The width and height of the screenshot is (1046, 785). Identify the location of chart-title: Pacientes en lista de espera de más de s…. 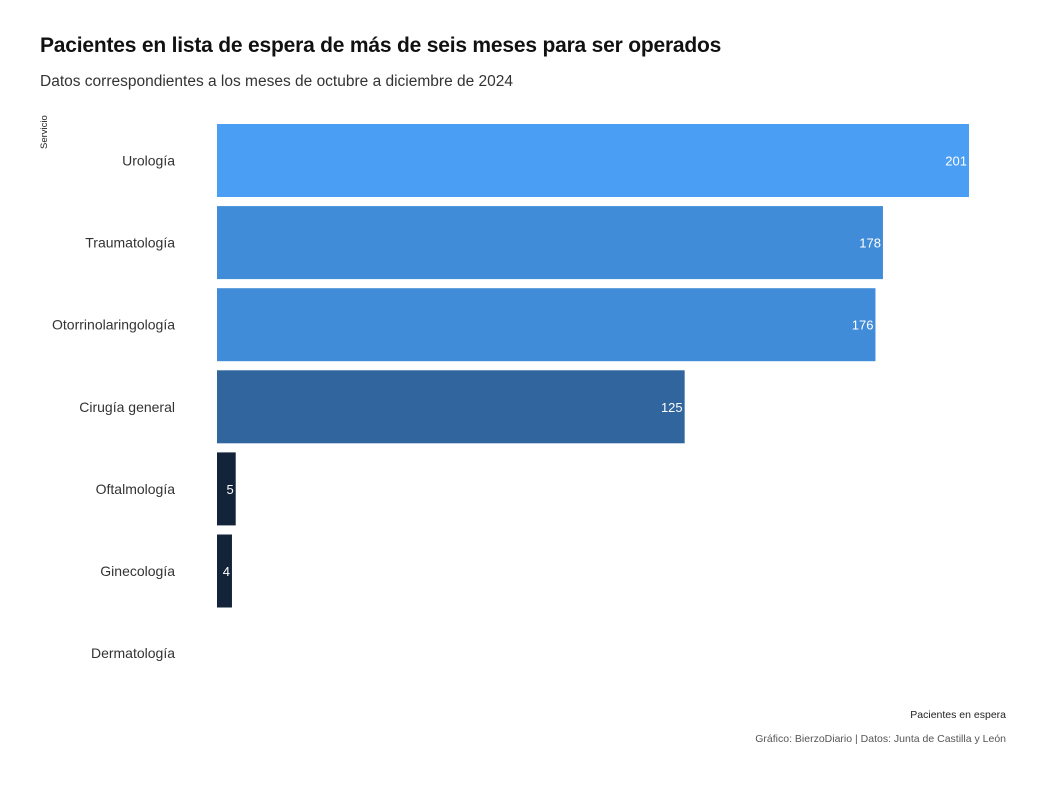
(381, 45).